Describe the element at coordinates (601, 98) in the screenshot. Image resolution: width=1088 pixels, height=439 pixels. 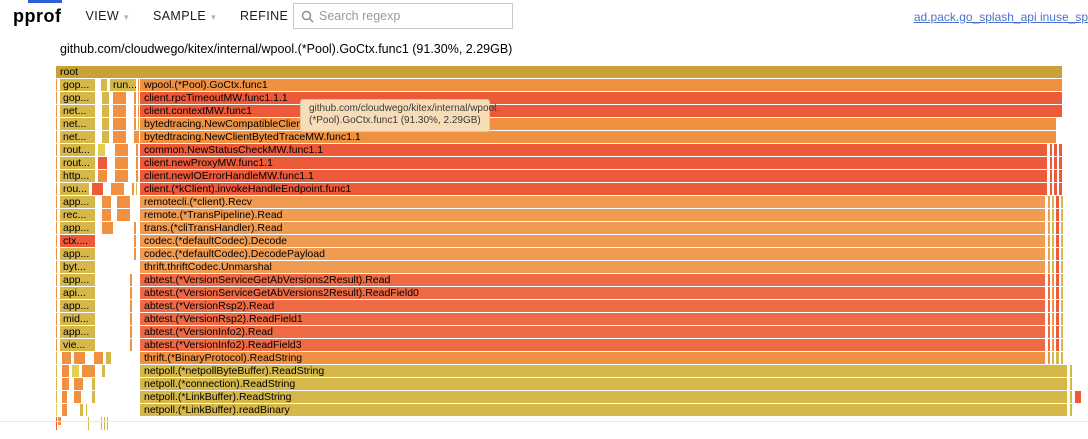
I see `flame-frame: client.rpcTimeoutMW.func1.1.1` at that location.